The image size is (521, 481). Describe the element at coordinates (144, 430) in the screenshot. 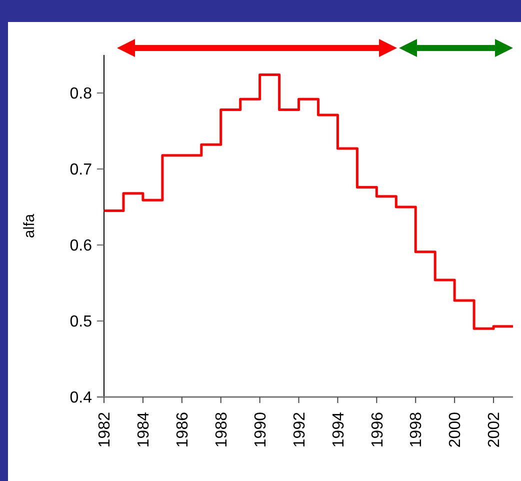

I see `x-tick-label: 1984` at that location.